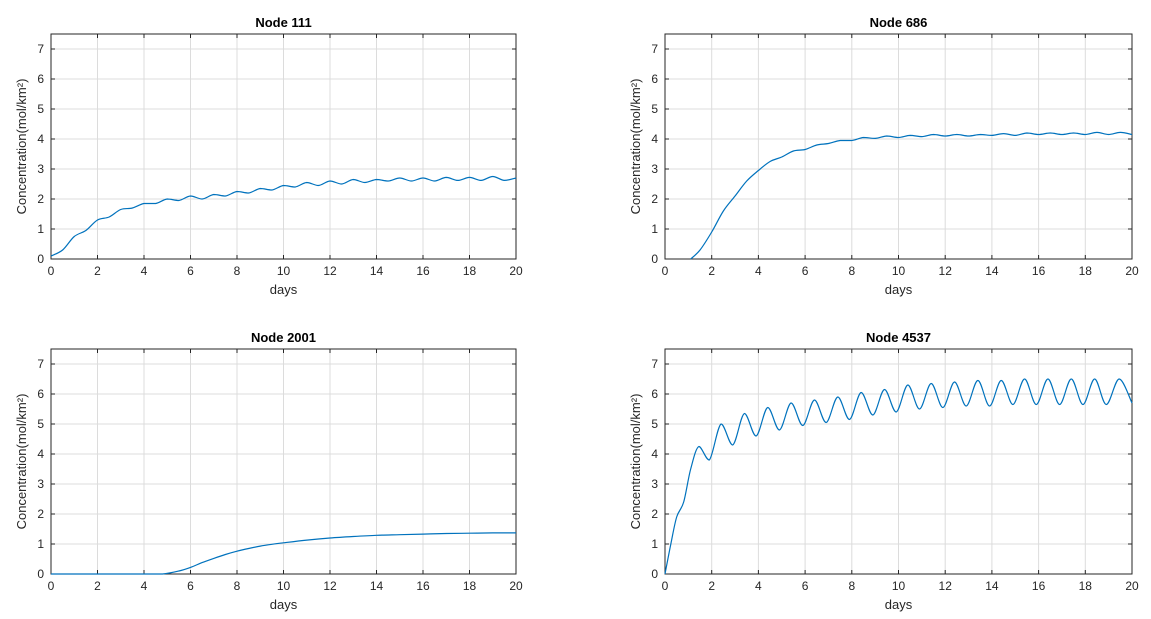 Image resolution: width=1151 pixels, height=619 pixels. What do you see at coordinates (898, 337) in the screenshot?
I see `chart-title: Node 4537` at bounding box center [898, 337].